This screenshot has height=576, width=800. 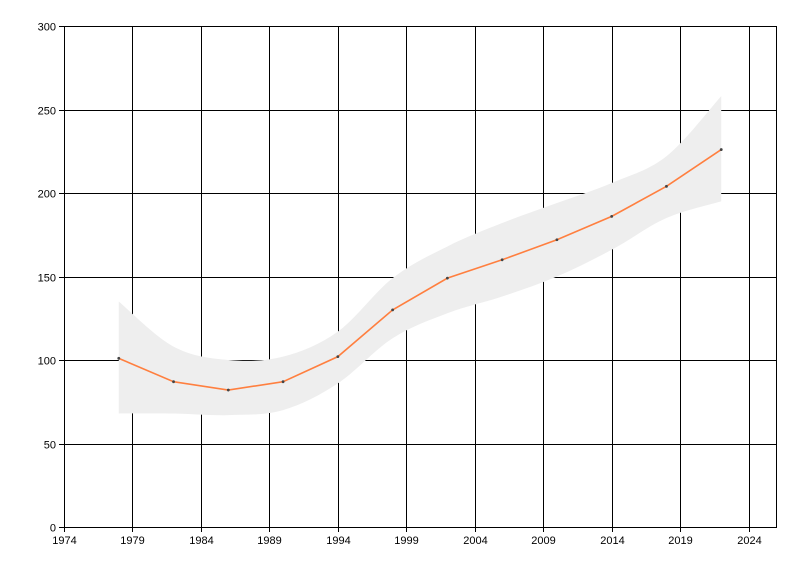 What do you see at coordinates (749, 541) in the screenshot?
I see `x-tick-label: 2024` at bounding box center [749, 541].